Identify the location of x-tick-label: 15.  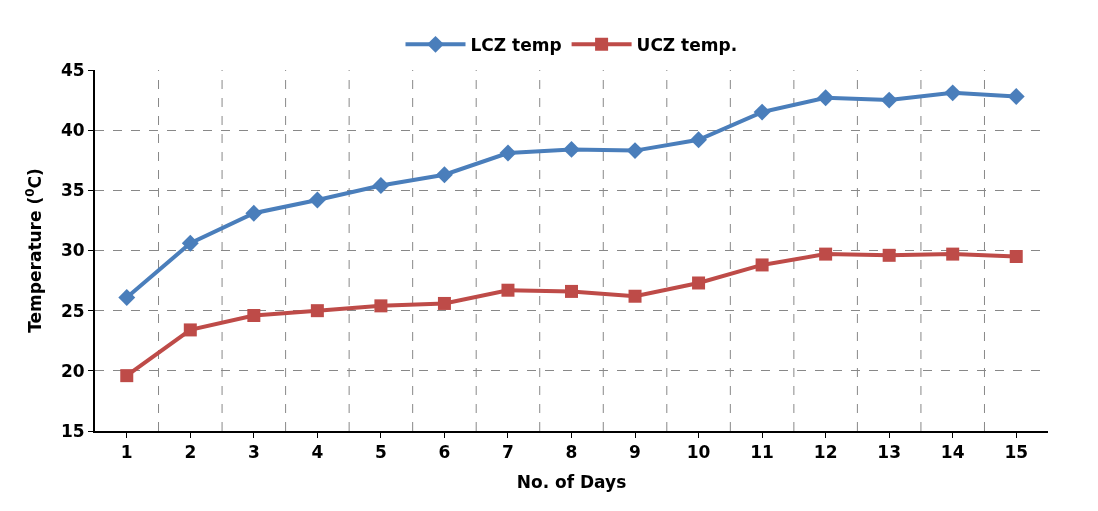
(1016, 452).